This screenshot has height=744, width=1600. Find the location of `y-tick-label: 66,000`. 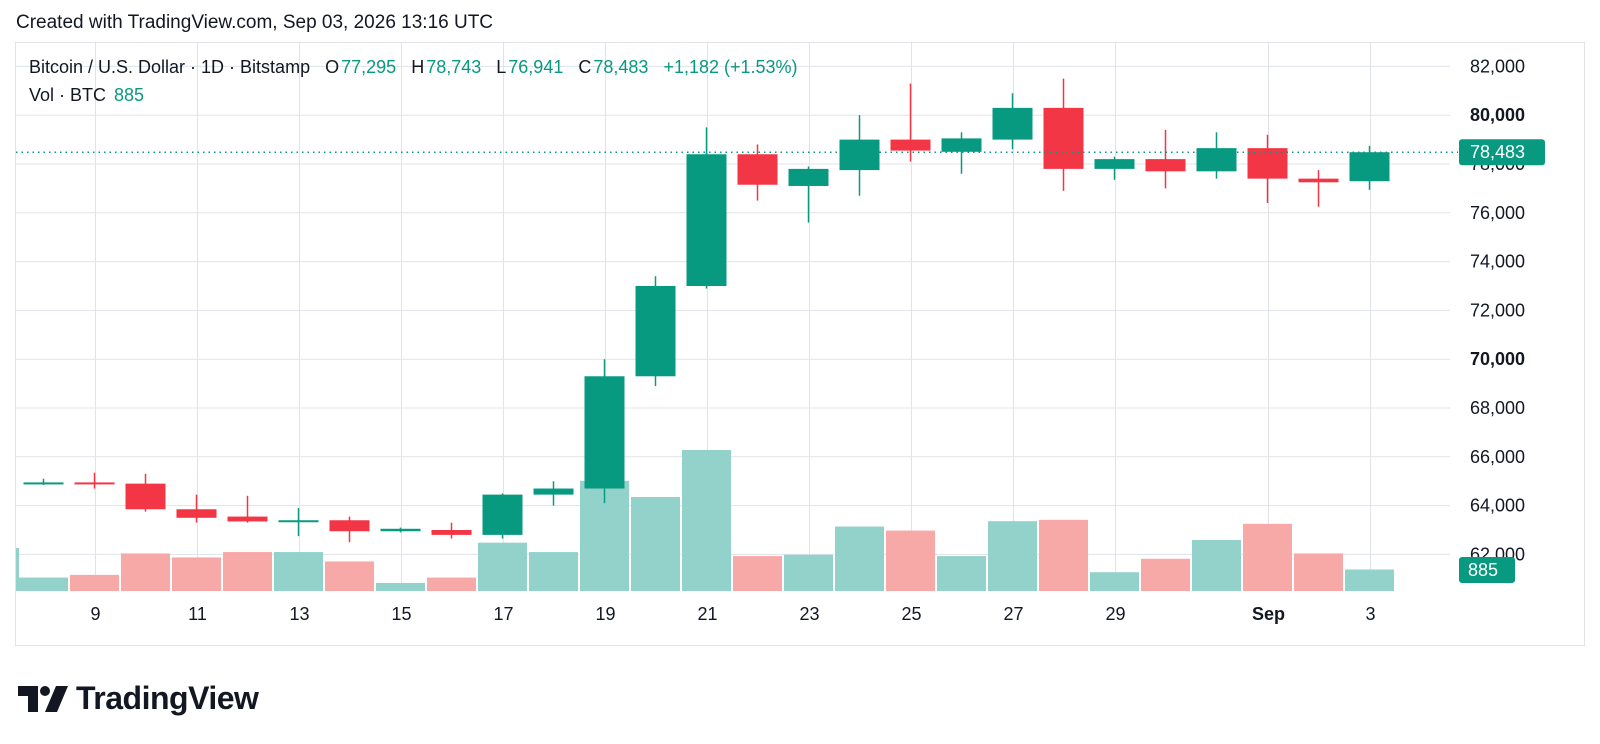

y-tick-label: 66,000 is located at coordinates (1497, 457).